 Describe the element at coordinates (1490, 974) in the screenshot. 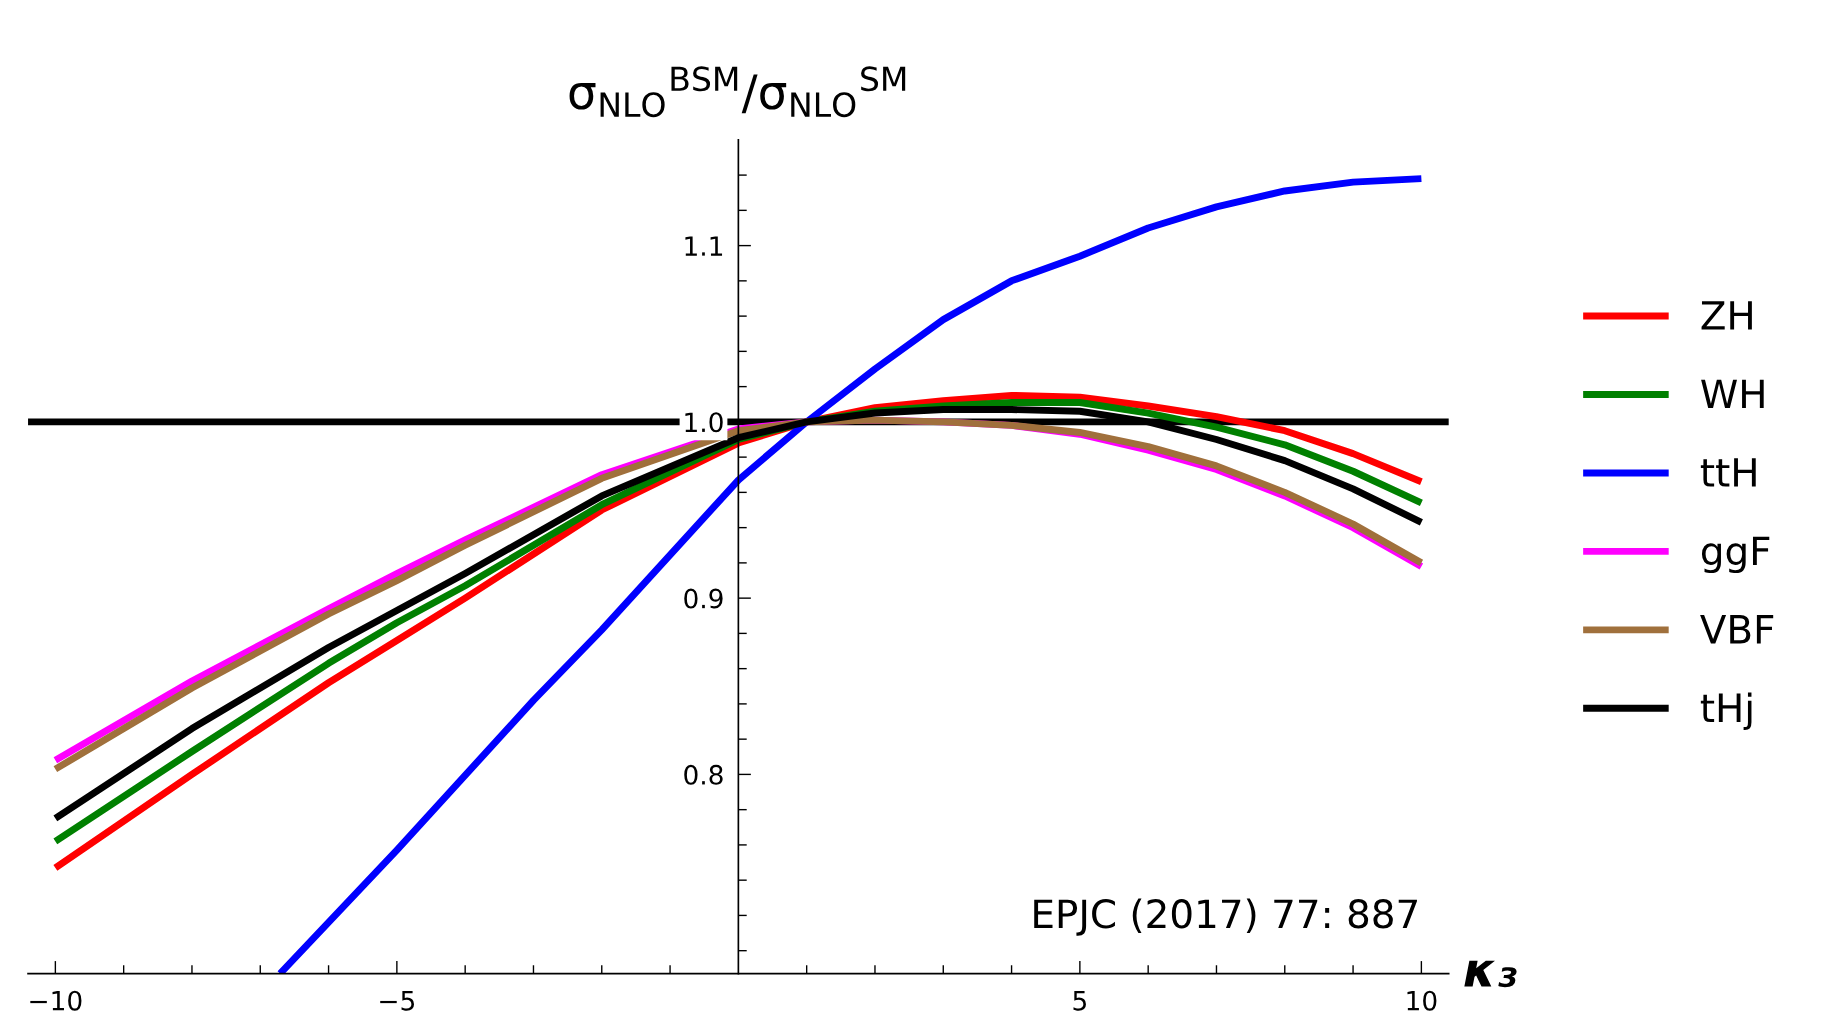

I see `x-axis-title: κ₃` at that location.